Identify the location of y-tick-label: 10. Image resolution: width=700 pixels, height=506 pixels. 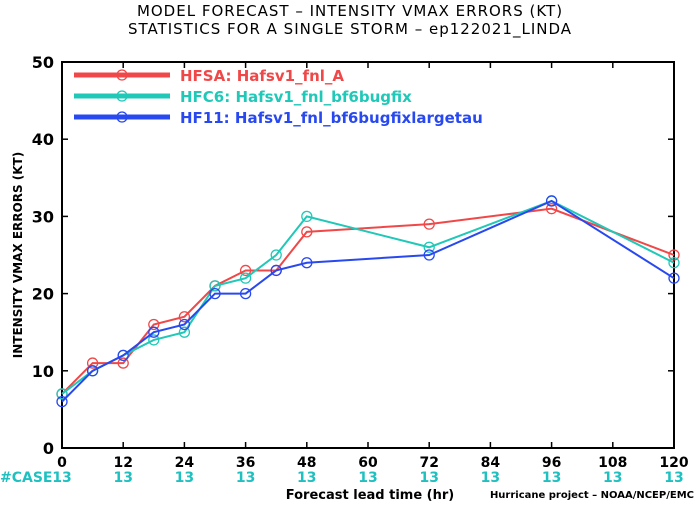
(43, 371).